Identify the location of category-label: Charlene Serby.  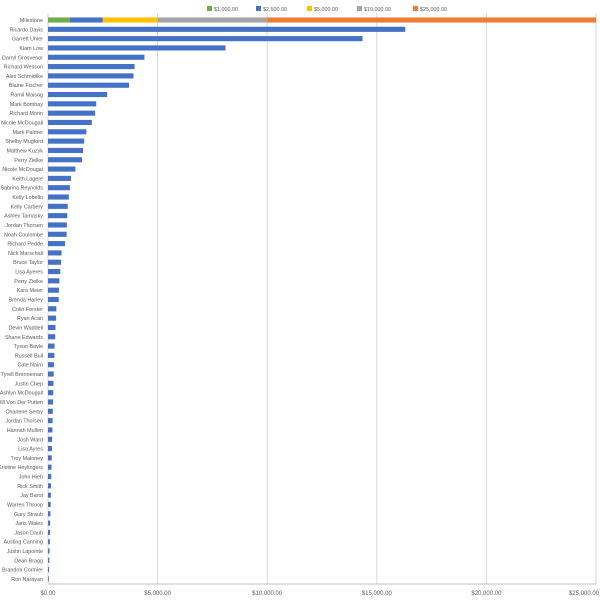
(25, 412).